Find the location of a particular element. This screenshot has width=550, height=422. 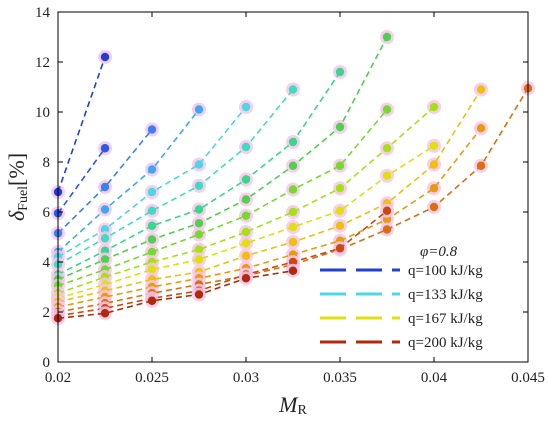

y-tick-label: 14 is located at coordinates (43, 13).